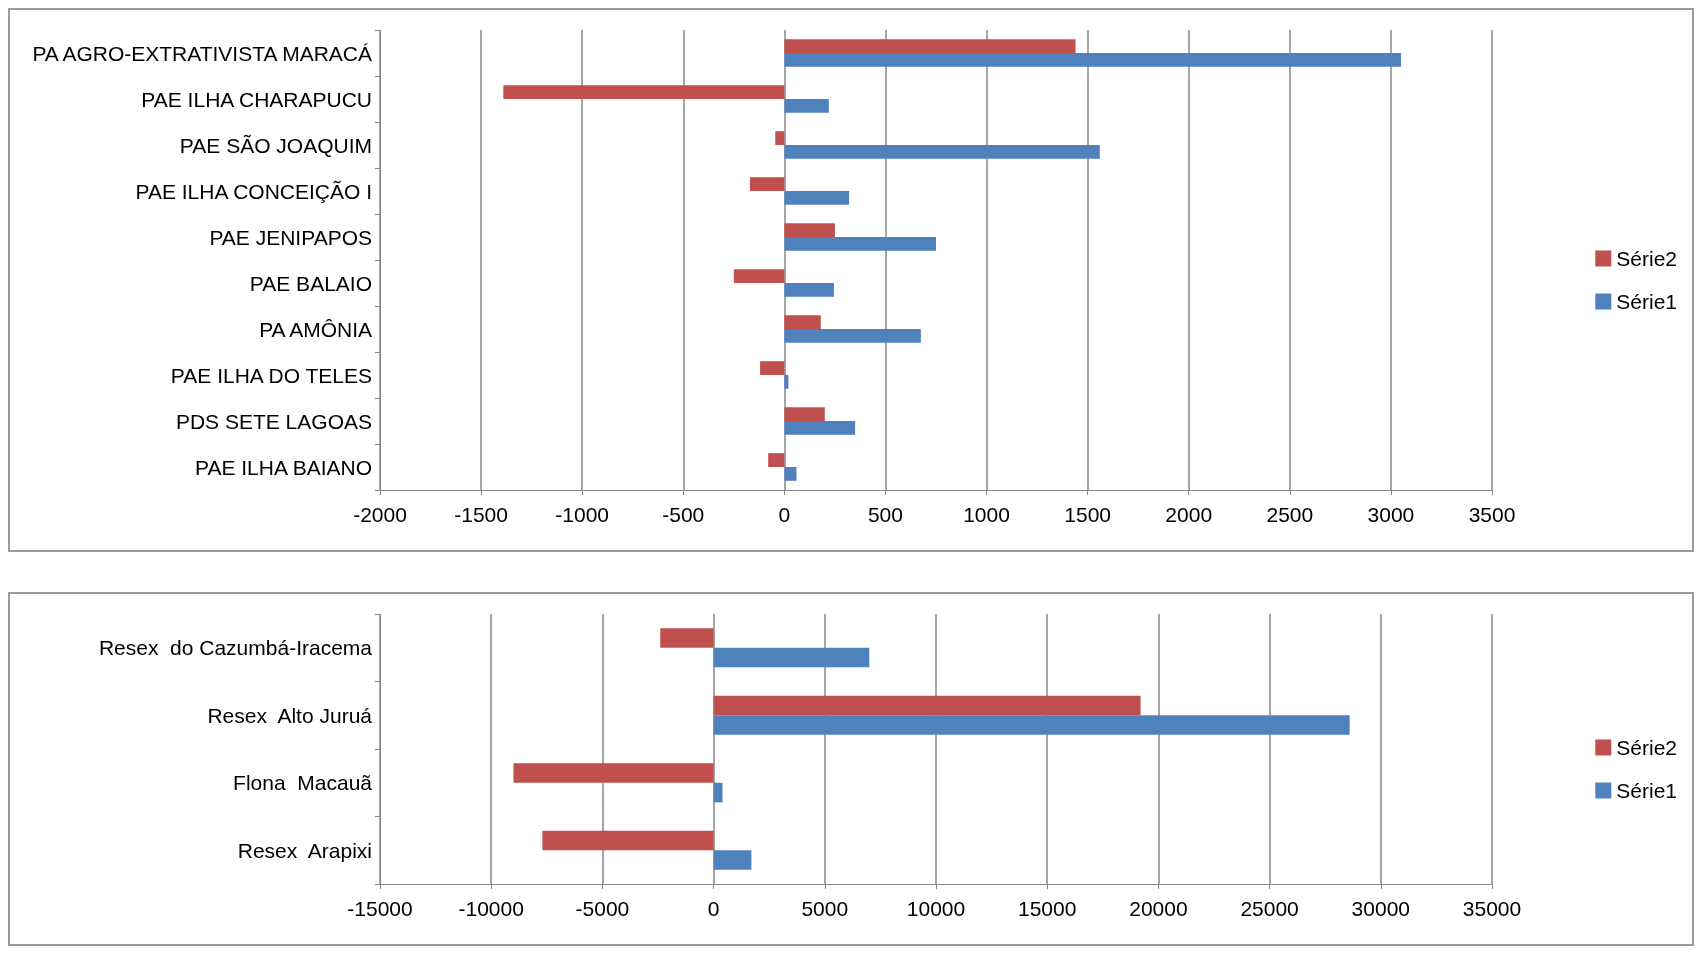  Describe the element at coordinates (986, 514) in the screenshot. I see `x-tick-label: 1000` at that location.